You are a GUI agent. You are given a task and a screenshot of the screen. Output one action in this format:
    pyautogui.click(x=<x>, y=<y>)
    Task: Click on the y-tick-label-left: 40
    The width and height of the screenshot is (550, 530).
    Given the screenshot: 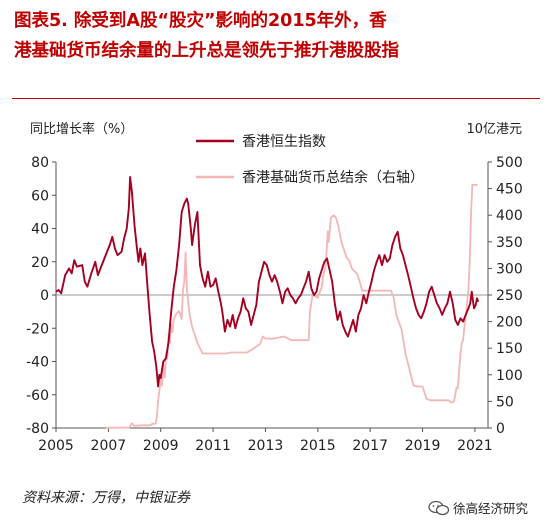 What is the action you would take?
    pyautogui.click(x=40, y=230)
    